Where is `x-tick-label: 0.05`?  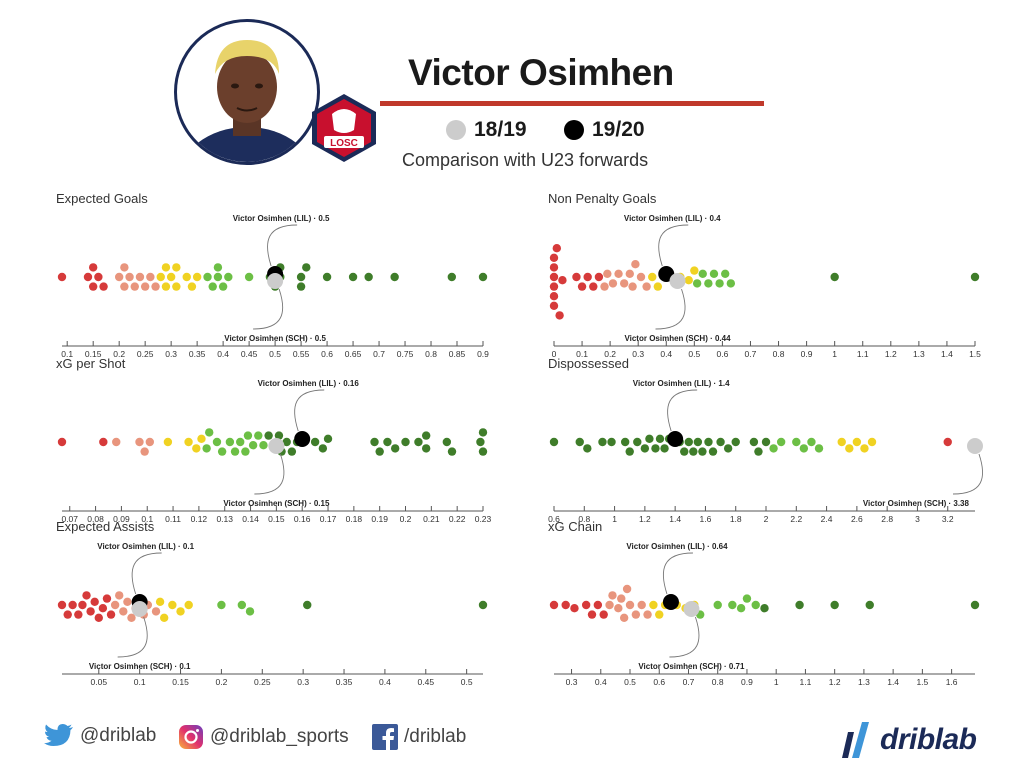
x-tick-label: 0.05 is located at coordinates (99, 682).